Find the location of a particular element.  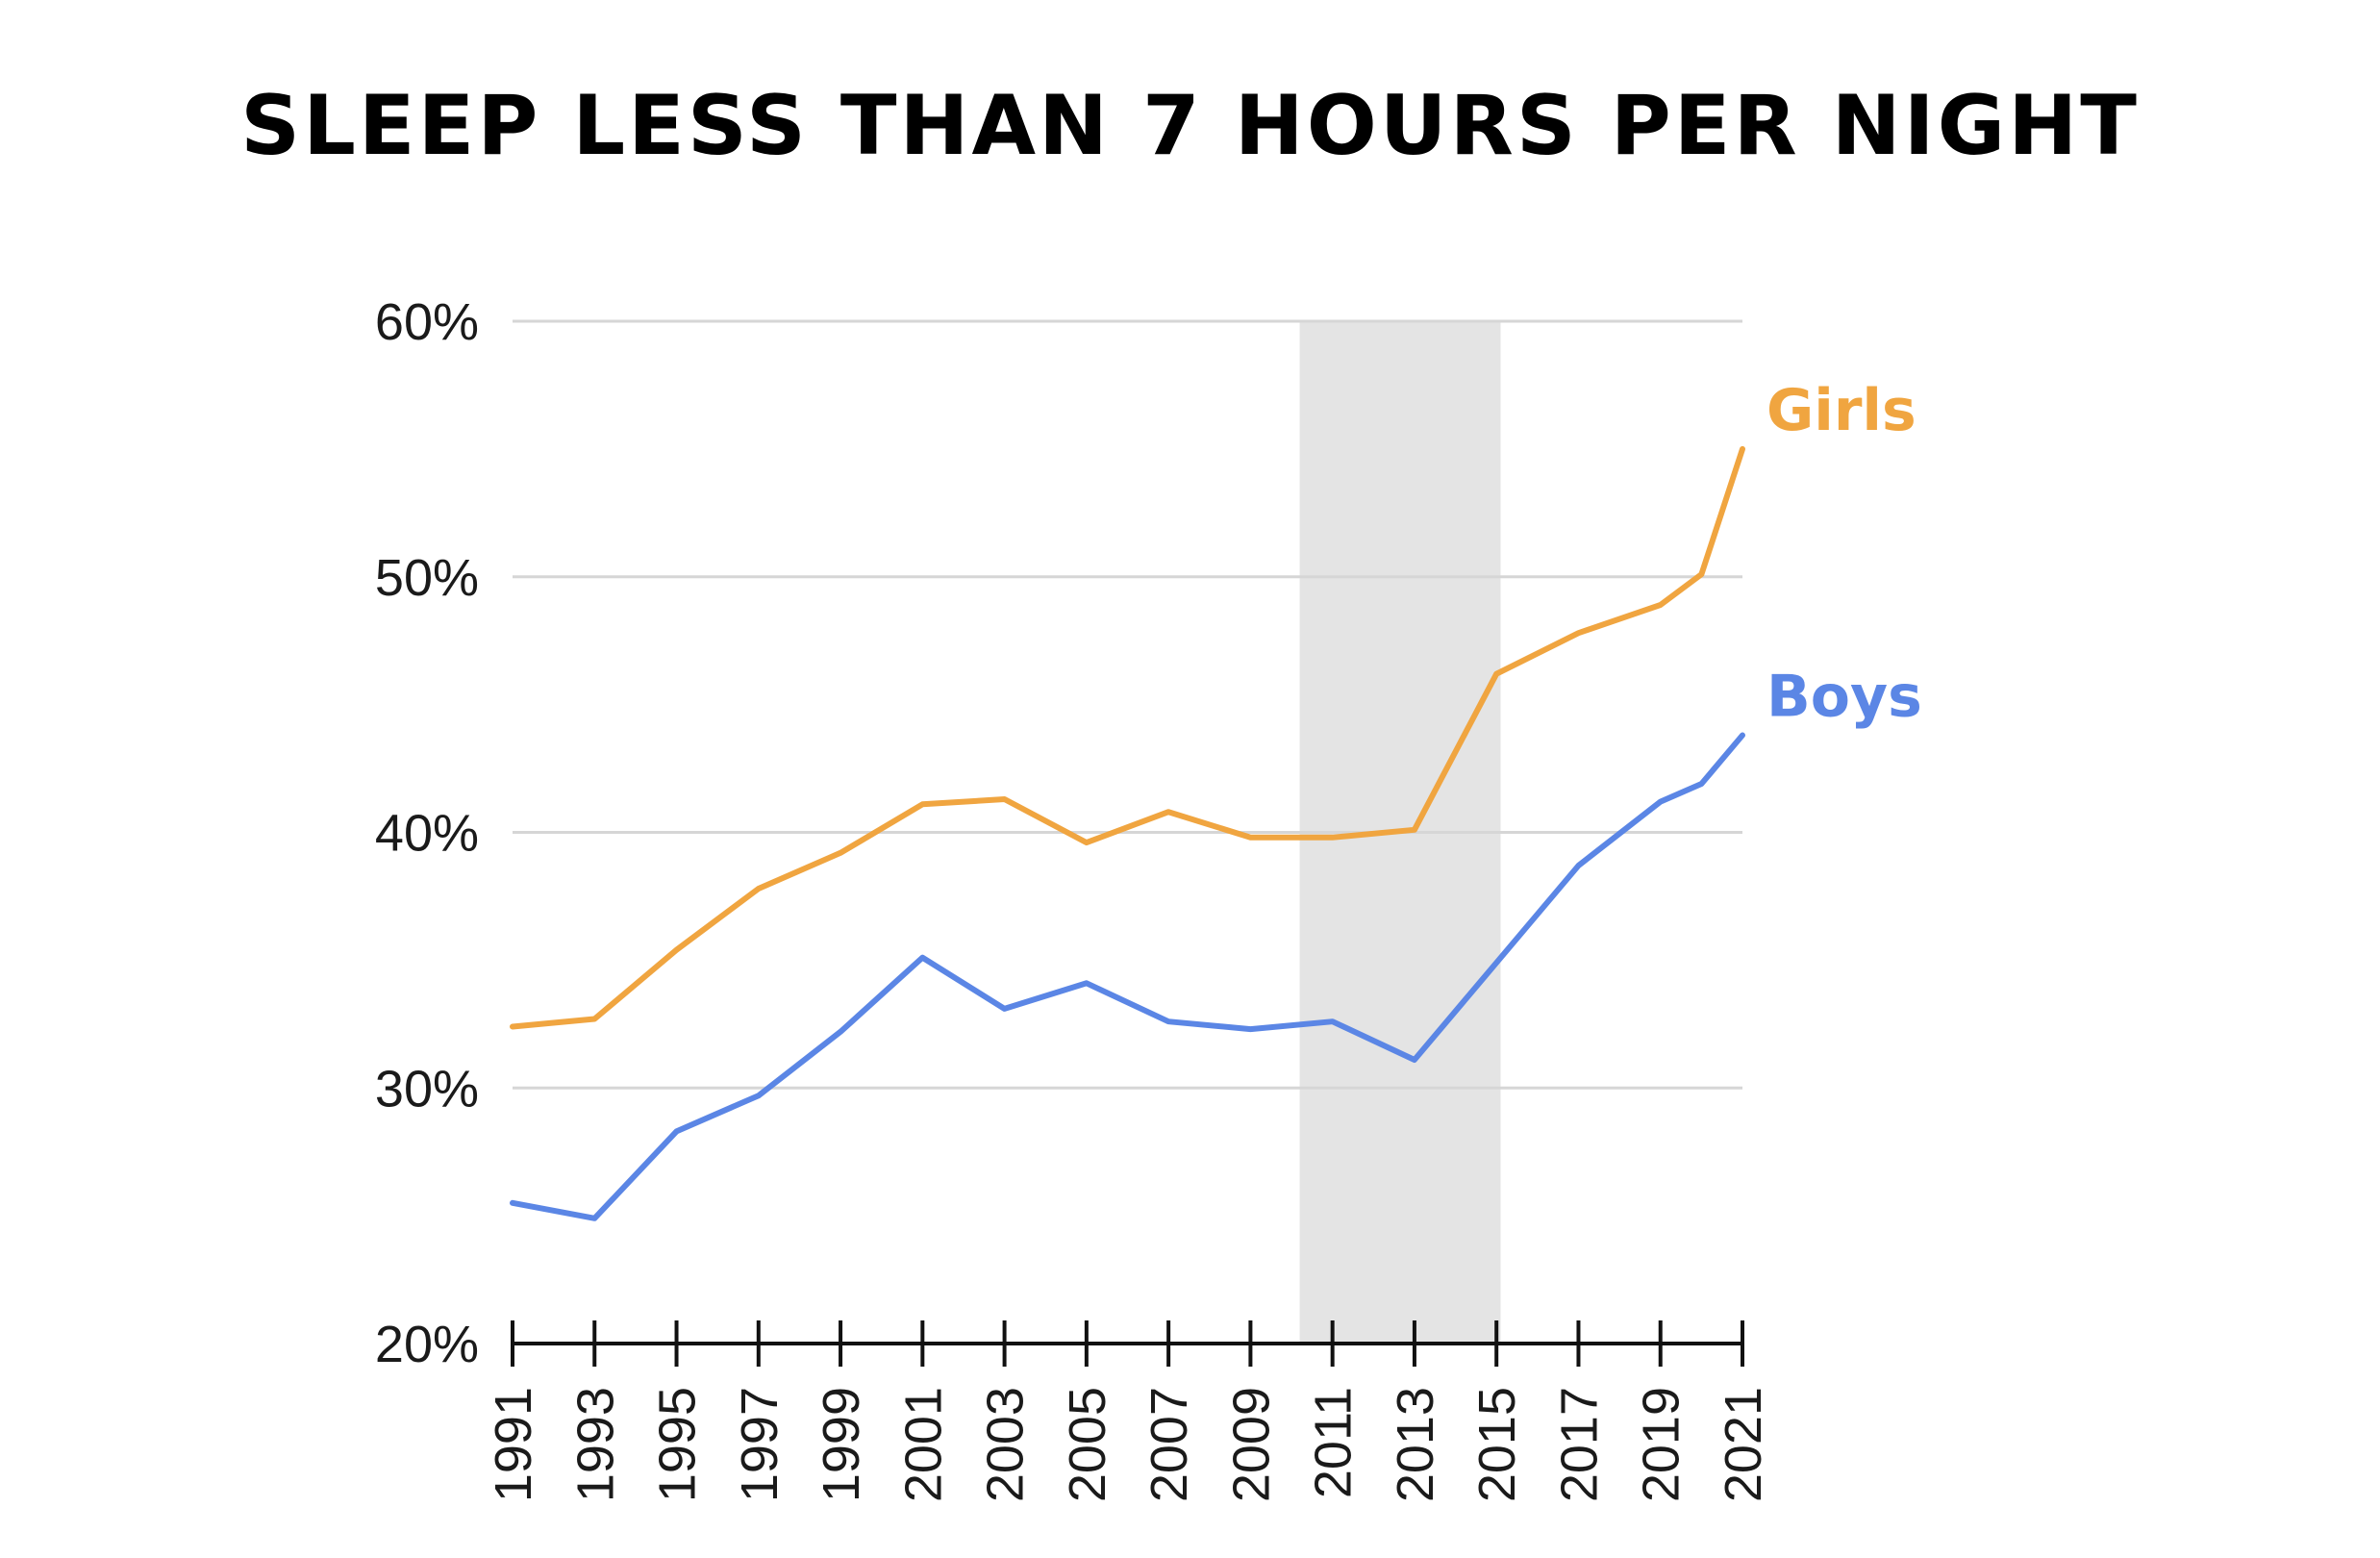

y-tick-label: 60% is located at coordinates (427, 322).